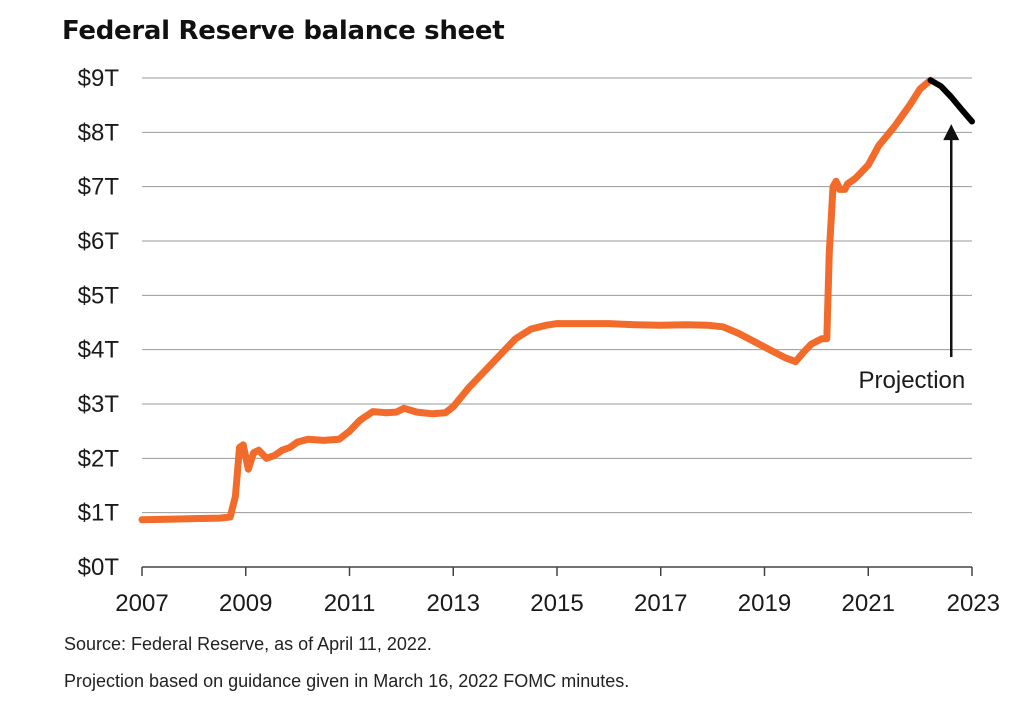 The image size is (1034, 728). What do you see at coordinates (99, 404) in the screenshot?
I see `y-tick-label: $3T` at bounding box center [99, 404].